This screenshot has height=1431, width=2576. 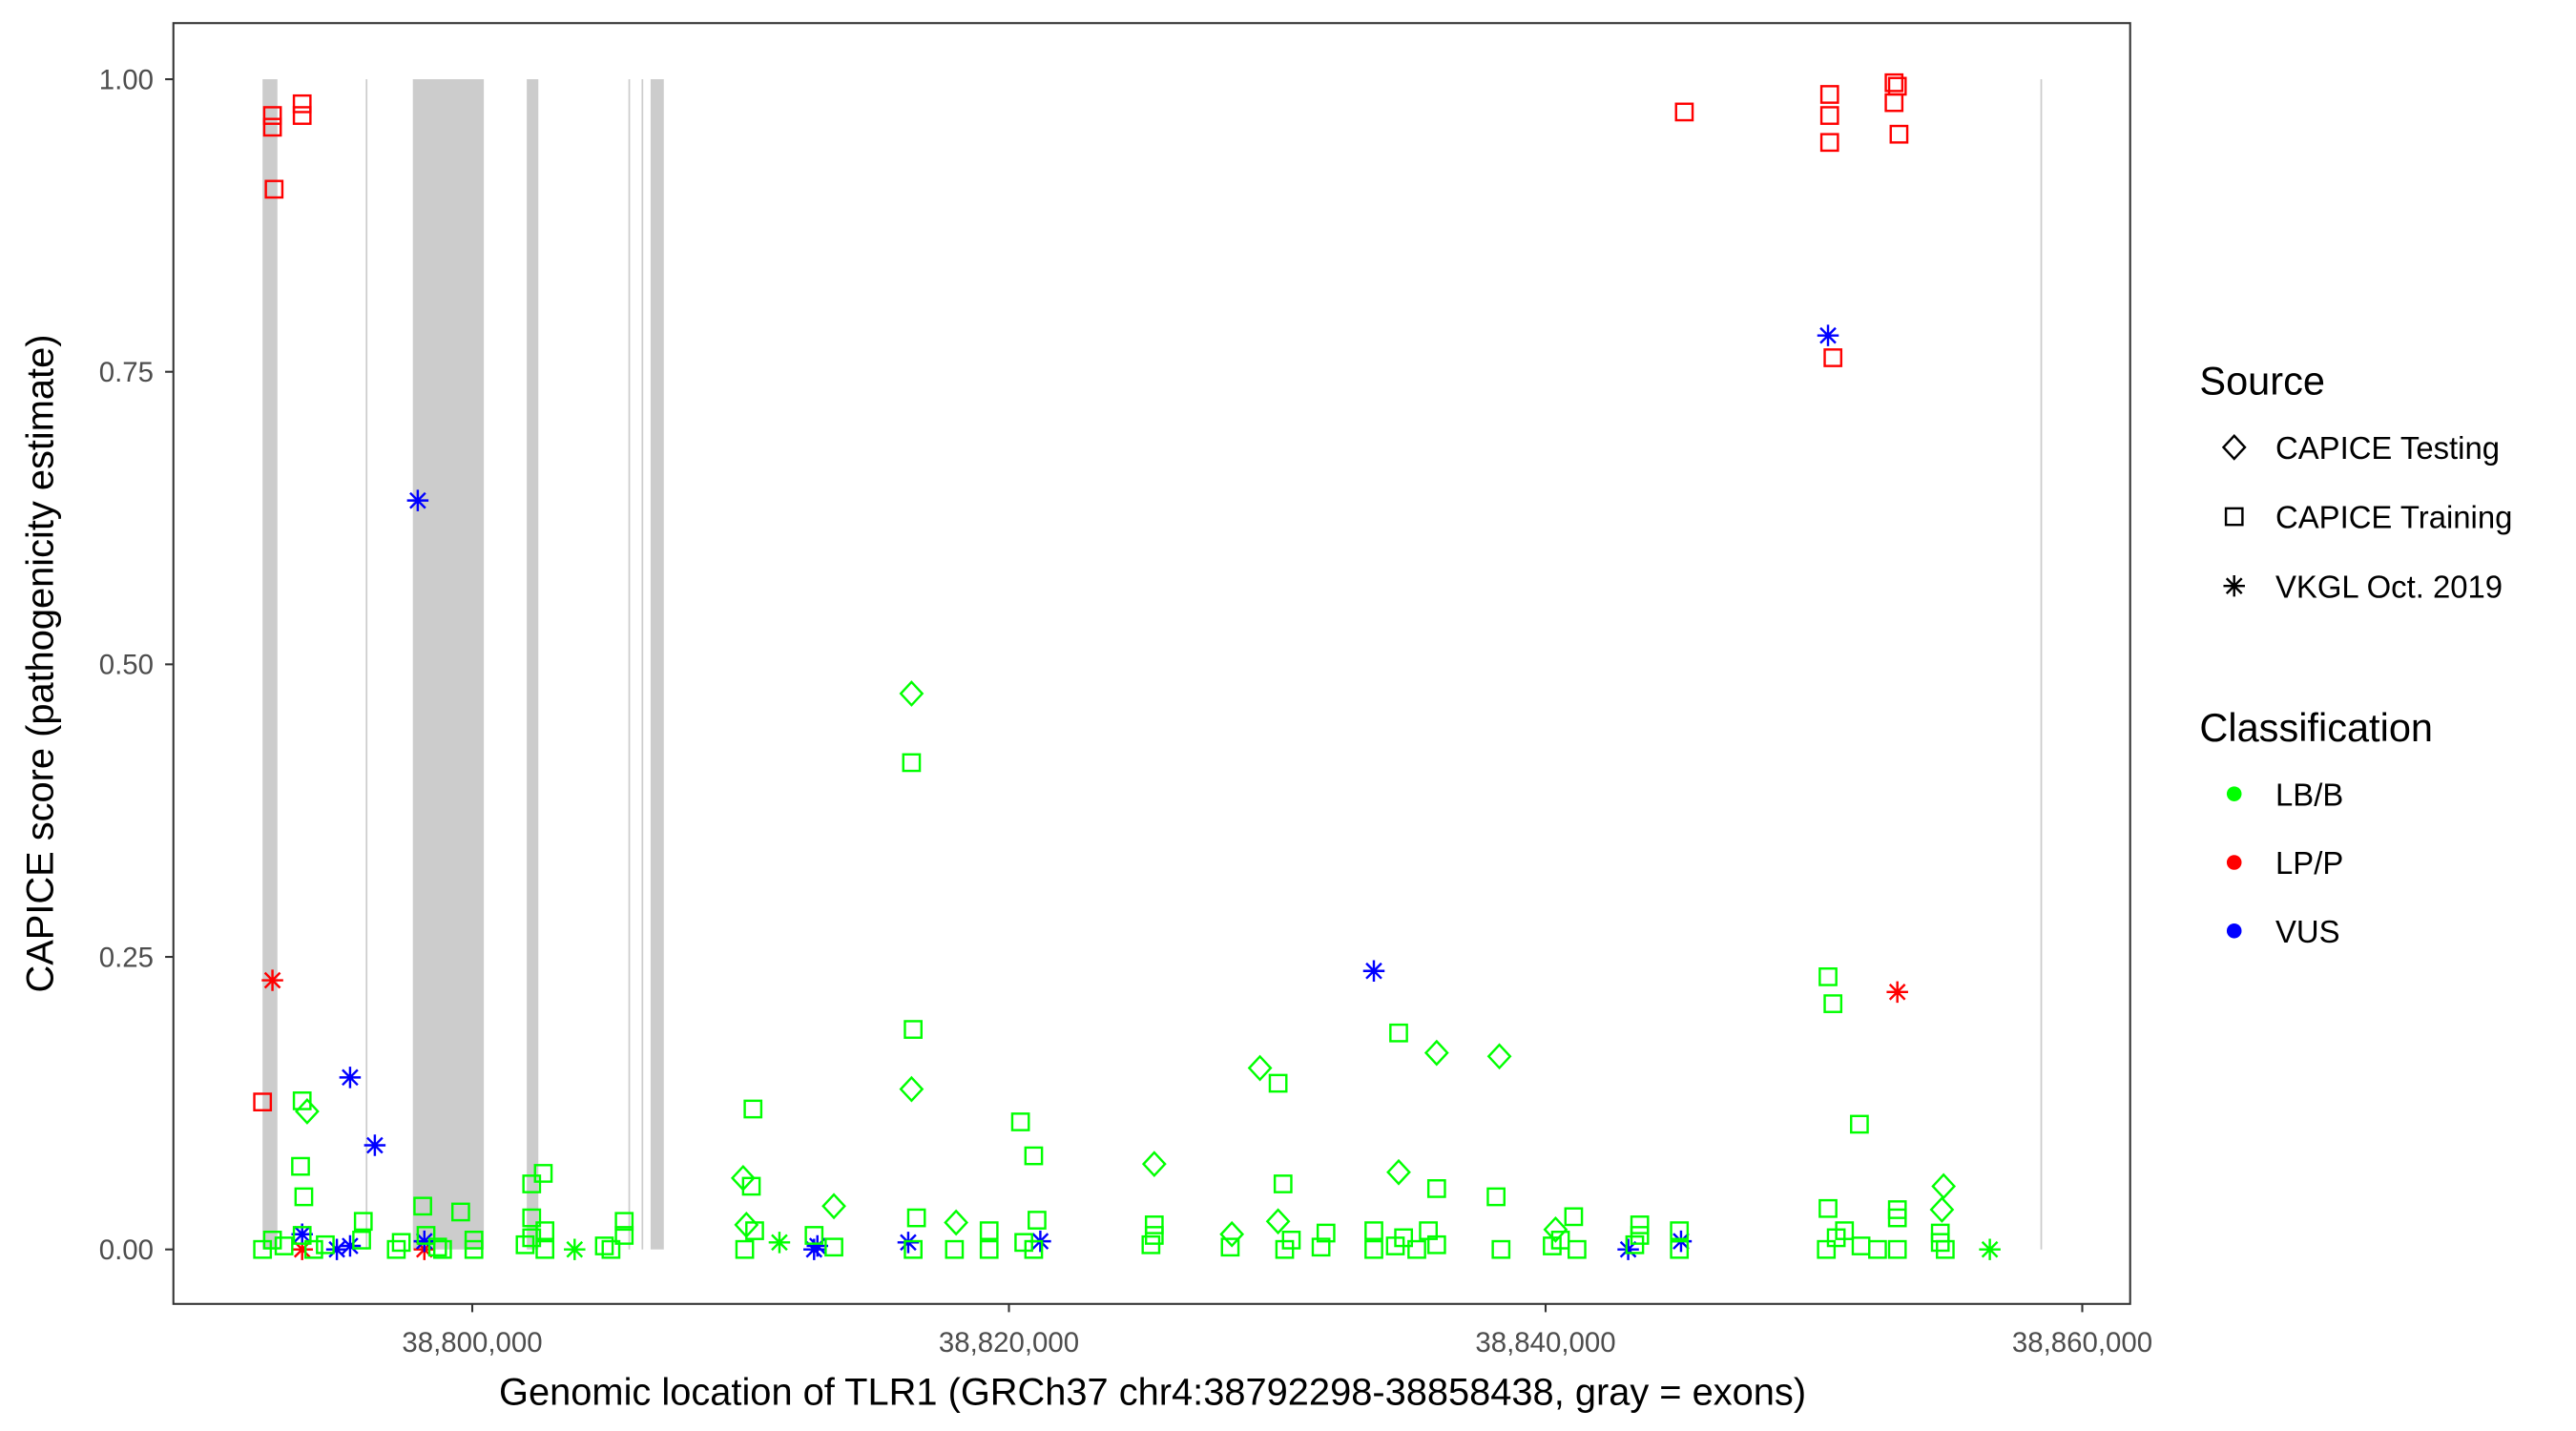 I want to click on legend-source-label: VKGL Oct. 2019, so click(x=2389, y=586).